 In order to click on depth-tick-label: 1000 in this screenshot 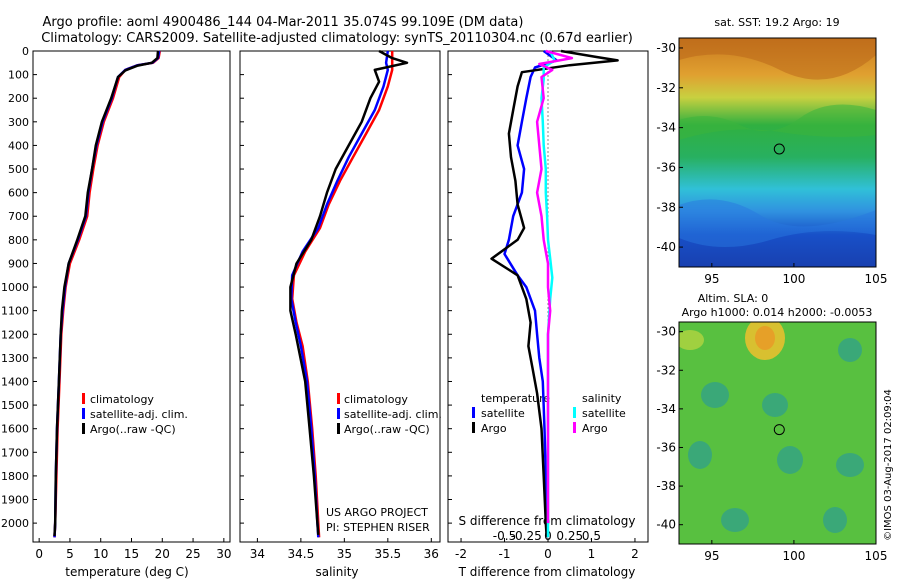, I will do `click(15, 287)`.